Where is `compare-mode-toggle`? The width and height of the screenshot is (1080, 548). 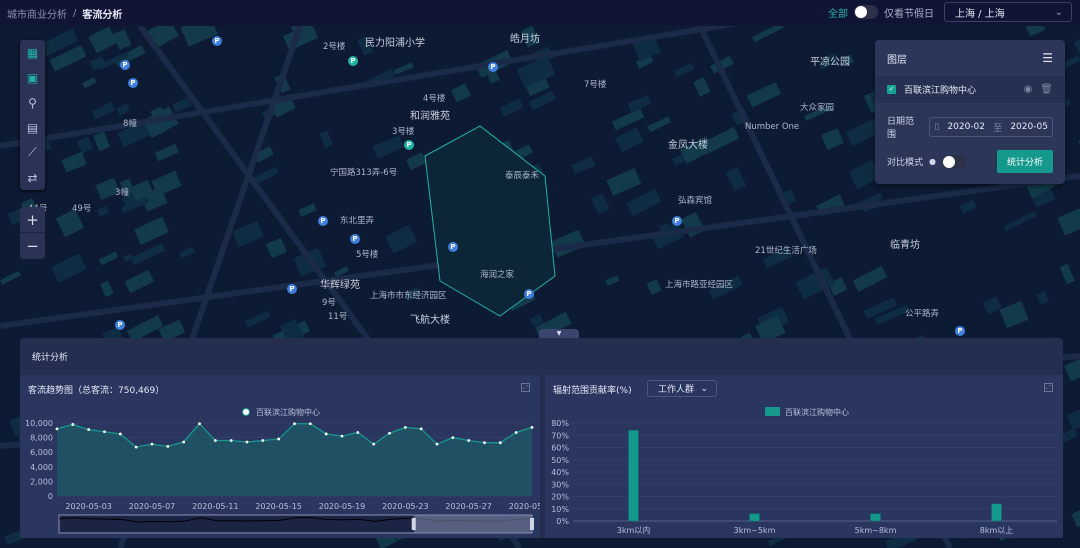 compare-mode-toggle is located at coordinates (954, 161).